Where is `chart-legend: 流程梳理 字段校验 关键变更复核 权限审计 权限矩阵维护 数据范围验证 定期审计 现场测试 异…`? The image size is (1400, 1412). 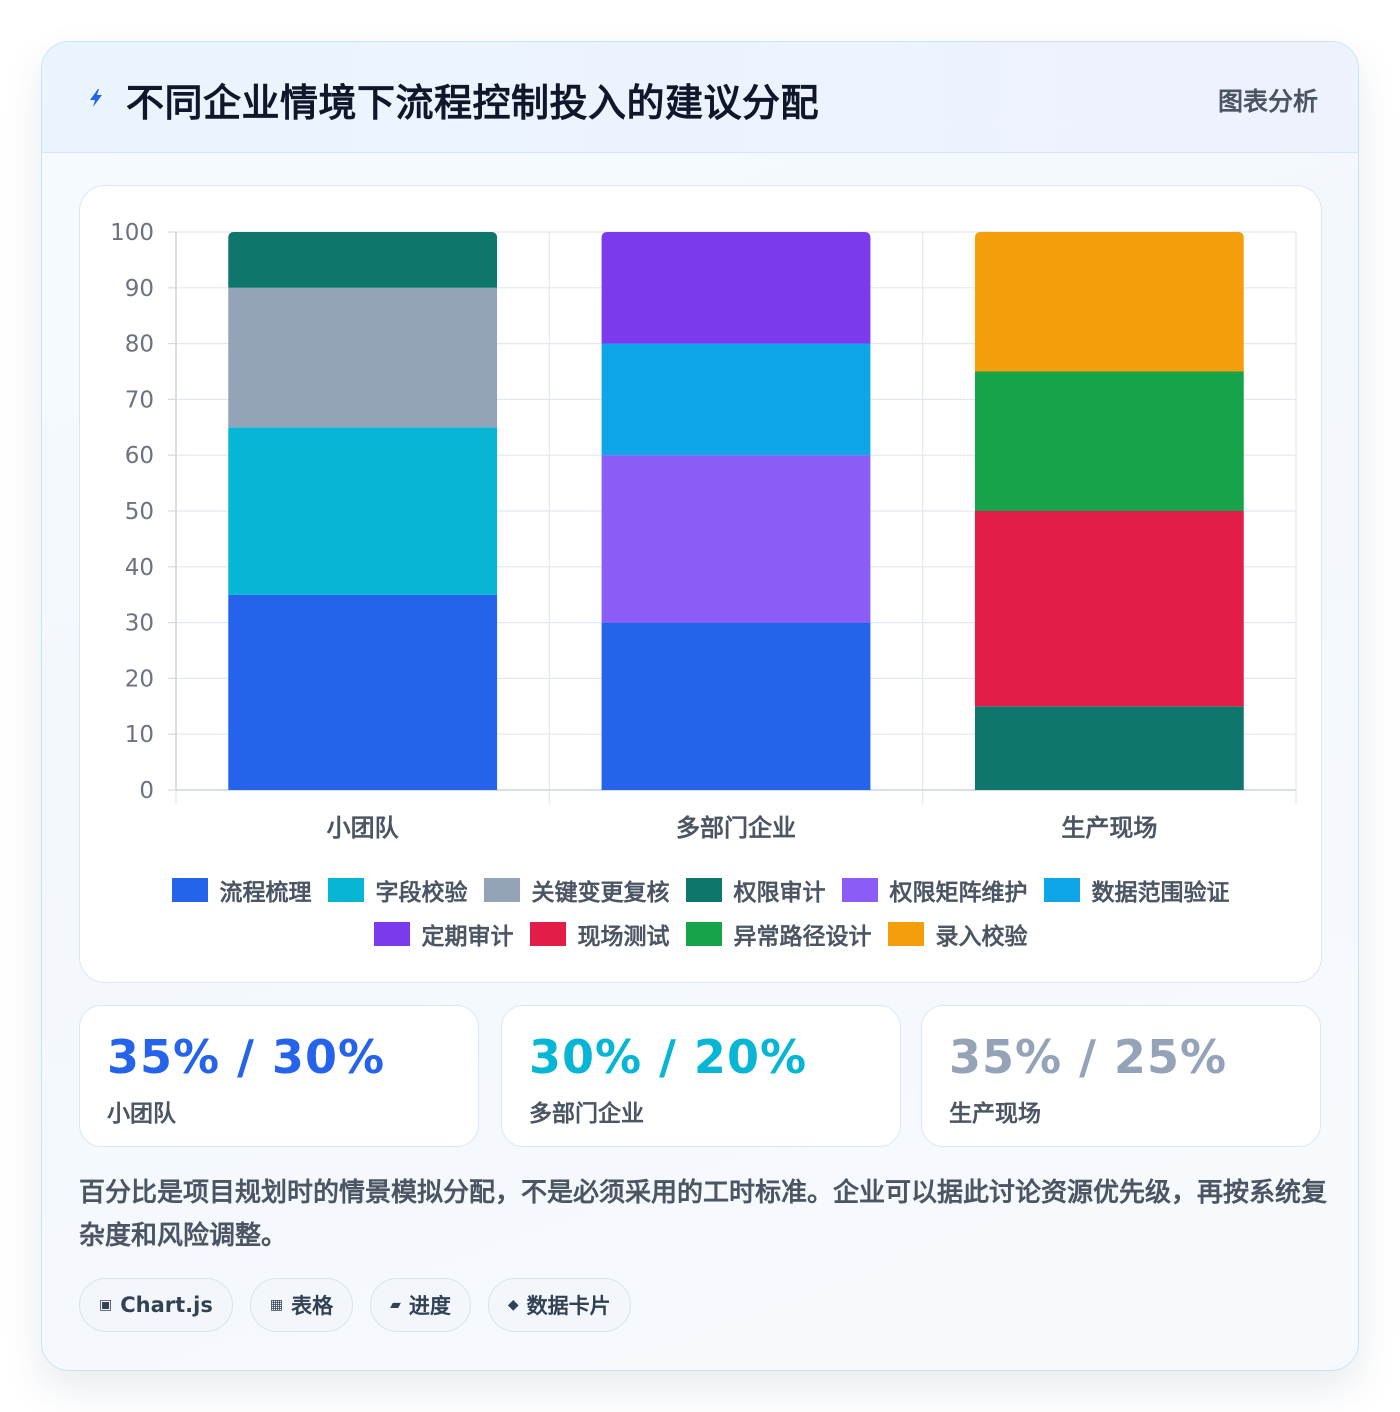
chart-legend: 流程梳理 字段校验 关键变更复核 权限审计 权限矩阵维护 数据范围验证 定期审计 现场测试 异… is located at coordinates (700, 912).